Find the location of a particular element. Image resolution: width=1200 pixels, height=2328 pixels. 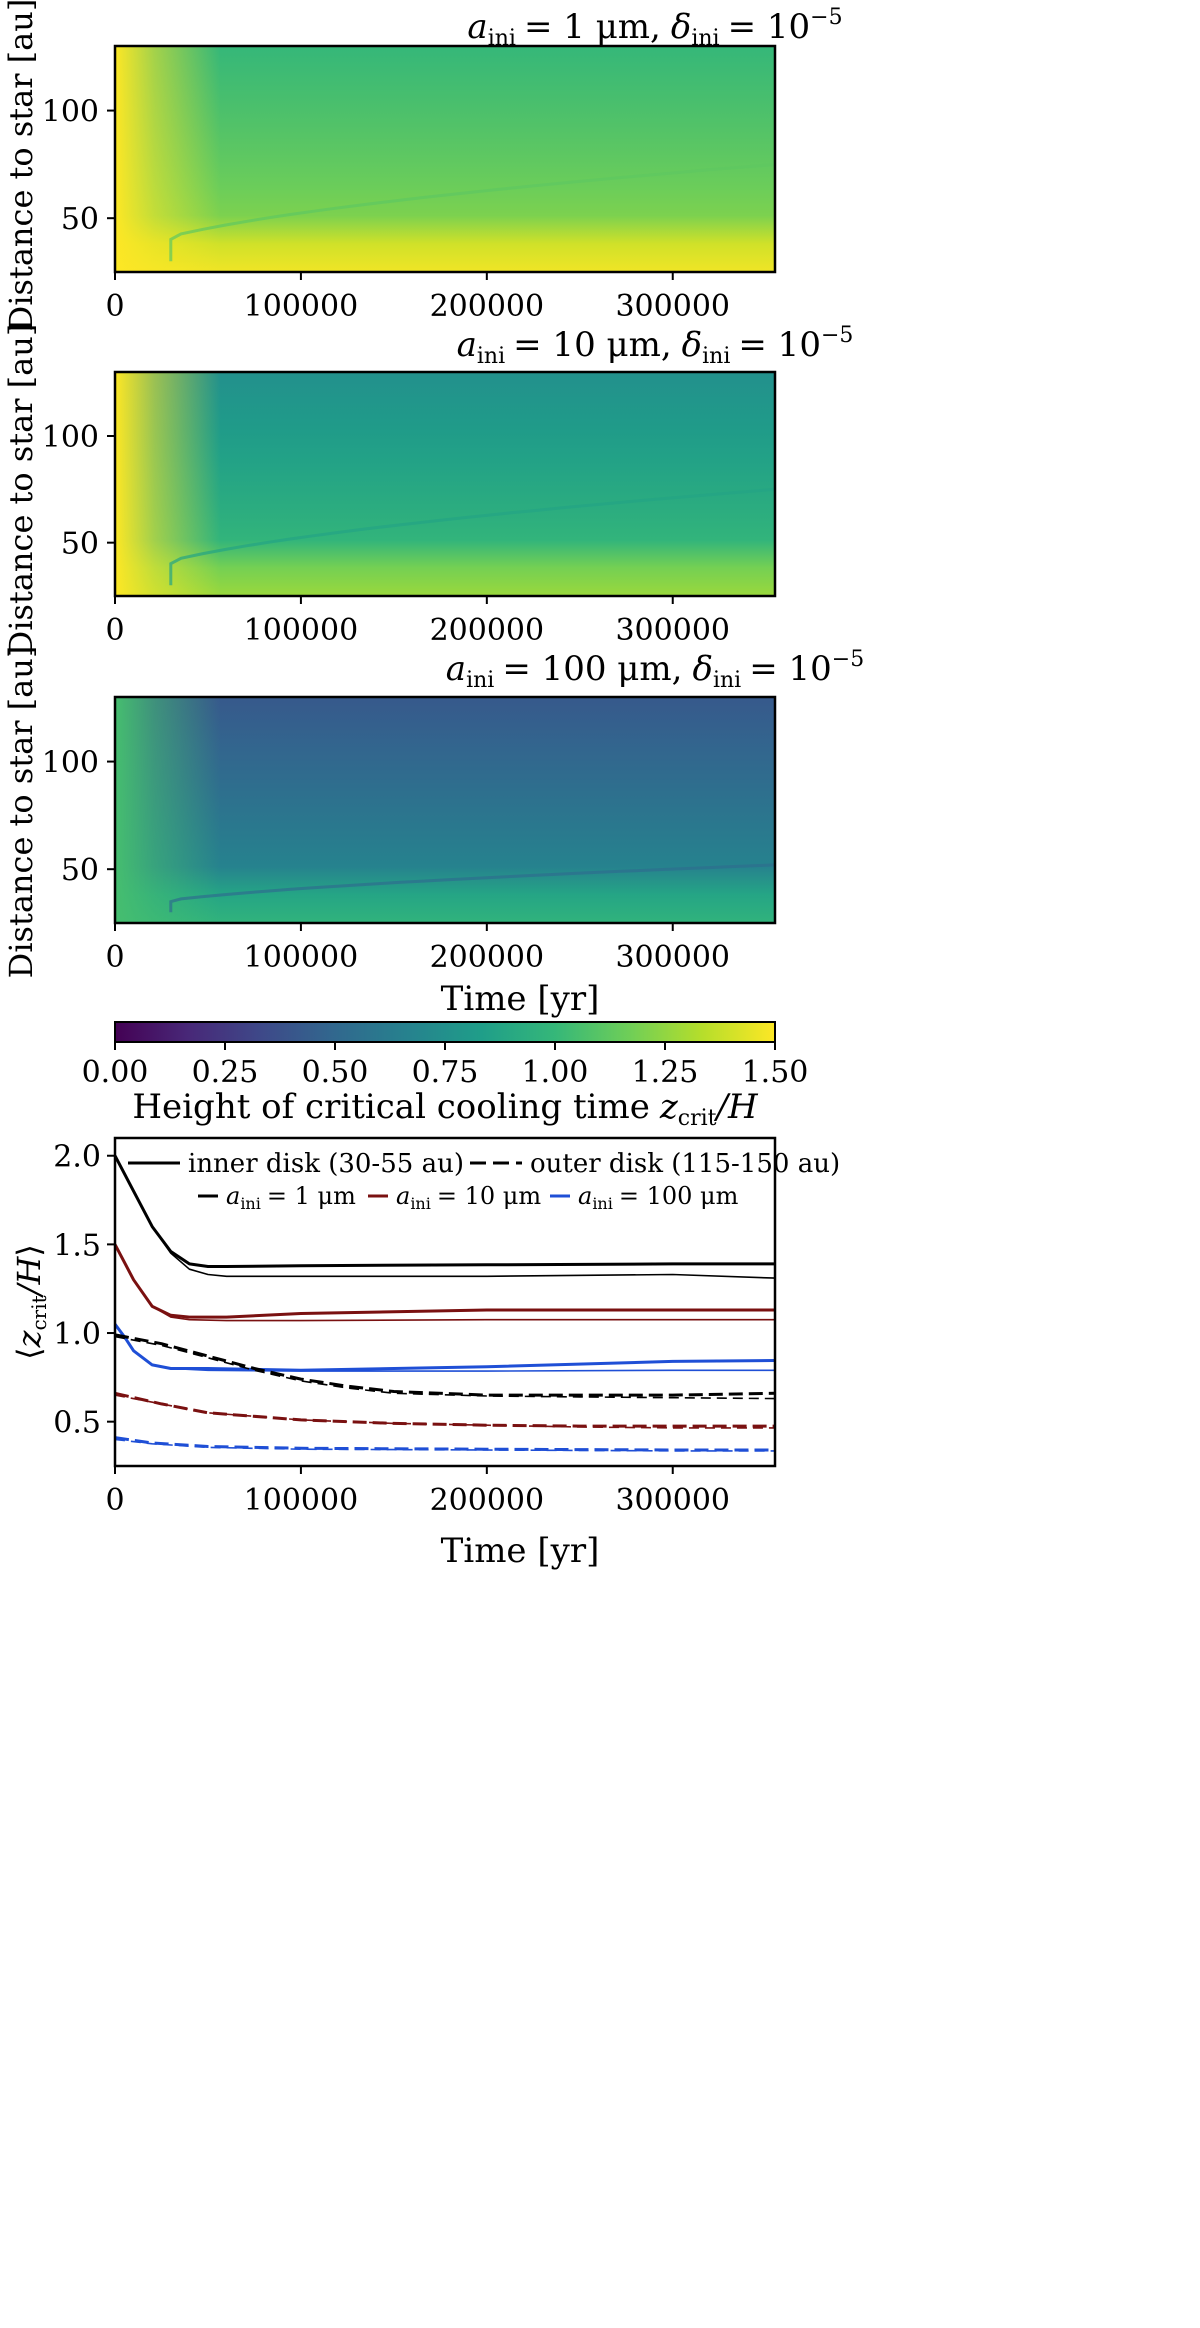

series-inner-10um-thick is located at coordinates (444, 1281).